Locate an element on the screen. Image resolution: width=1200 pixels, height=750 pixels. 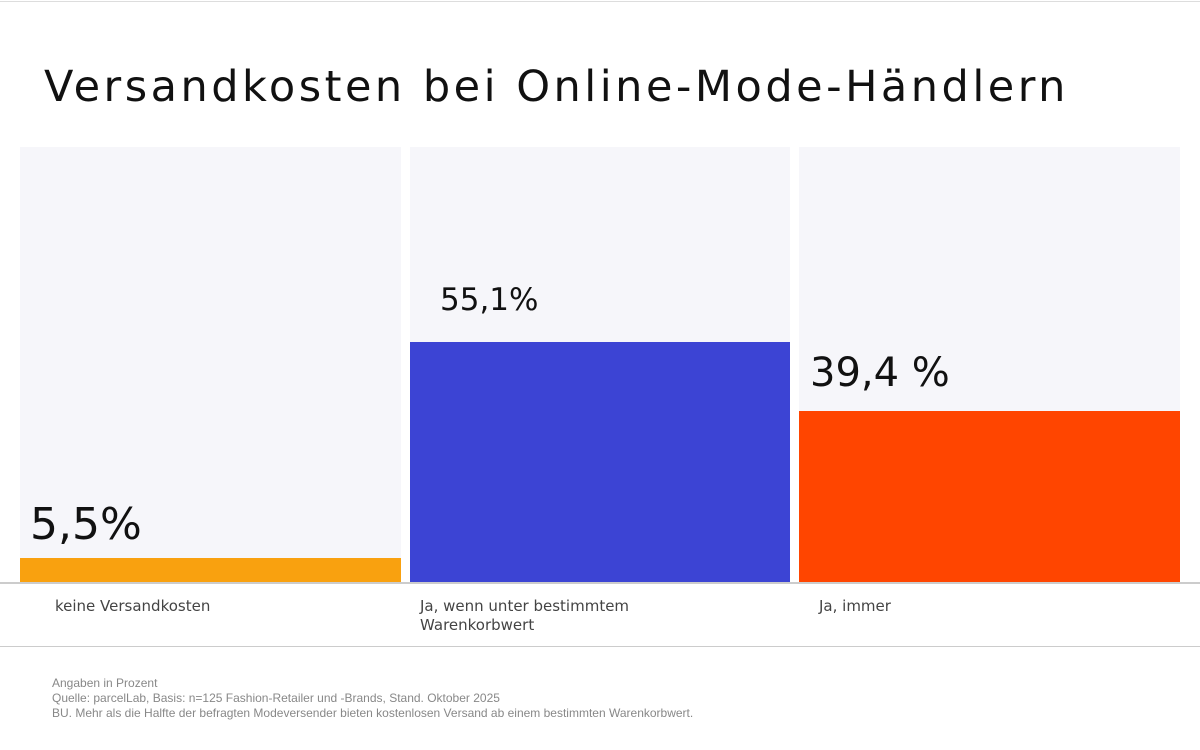
category-label-3: Ja, immer is located at coordinates (855, 606).